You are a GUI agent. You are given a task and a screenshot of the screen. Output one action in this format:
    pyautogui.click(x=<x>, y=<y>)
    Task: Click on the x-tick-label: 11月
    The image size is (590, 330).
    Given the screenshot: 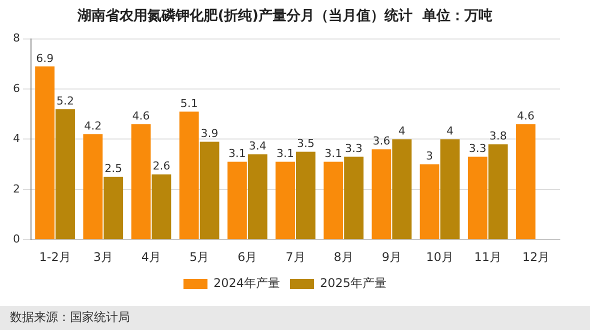 What is the action you would take?
    pyautogui.click(x=488, y=257)
    